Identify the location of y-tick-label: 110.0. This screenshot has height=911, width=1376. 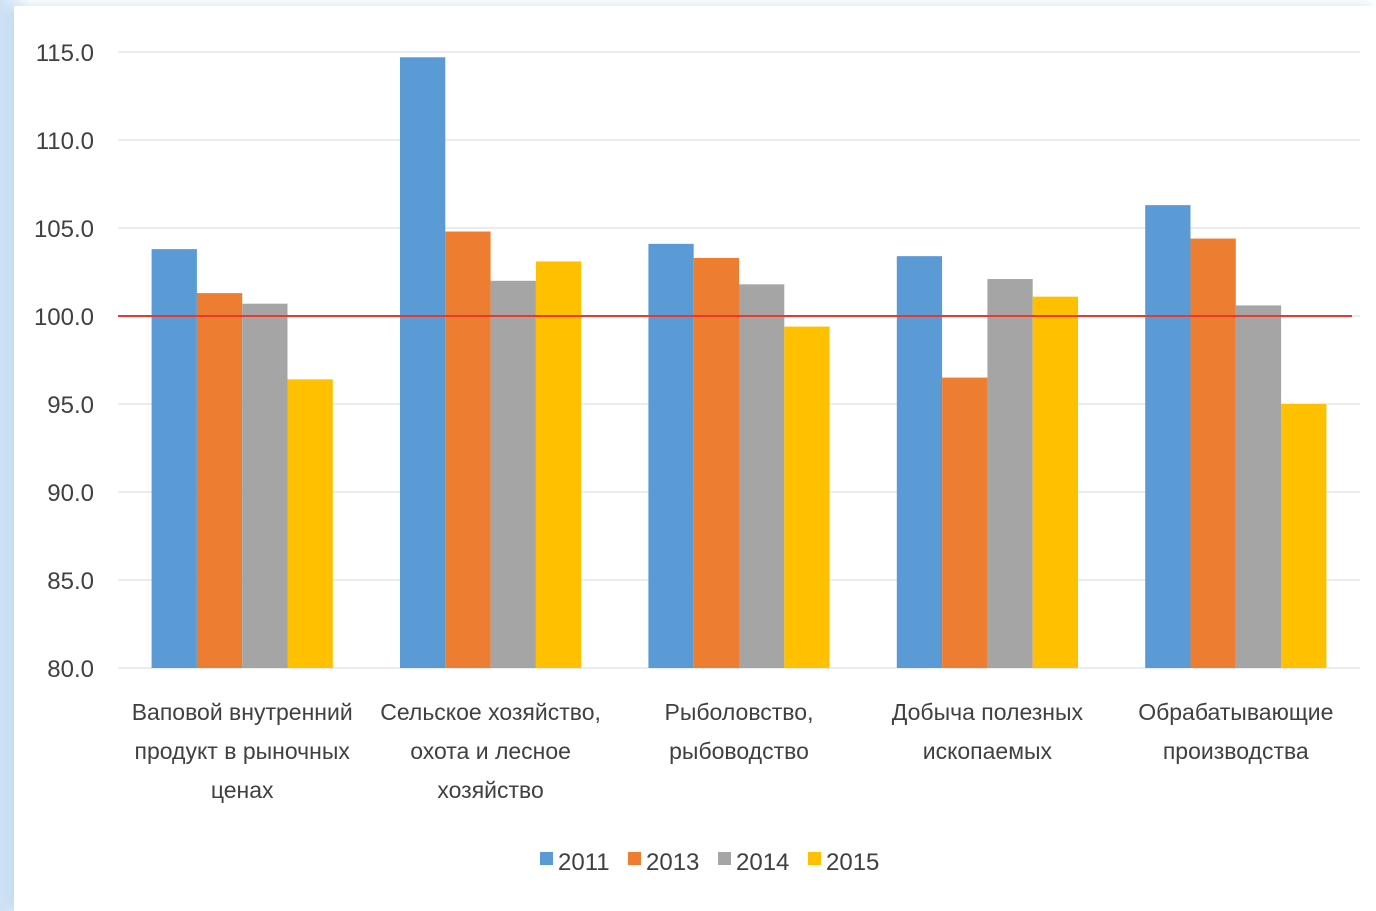
(65, 141).